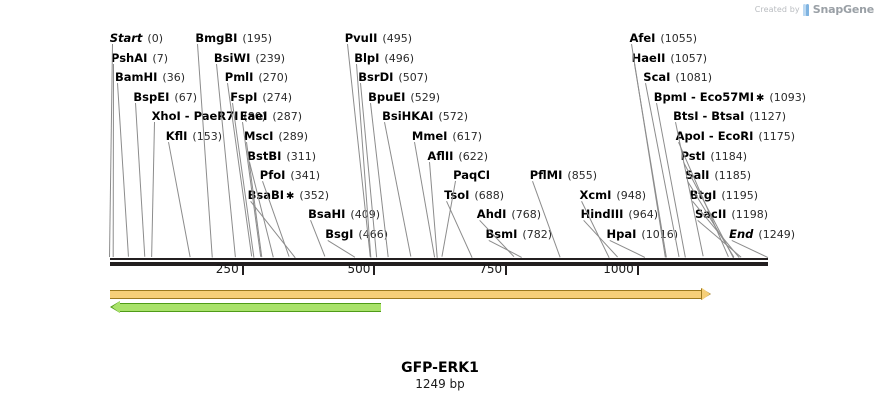 This screenshot has height=400, width=880. I want to click on restriction-site-label: PstI (1184), so click(714, 156).